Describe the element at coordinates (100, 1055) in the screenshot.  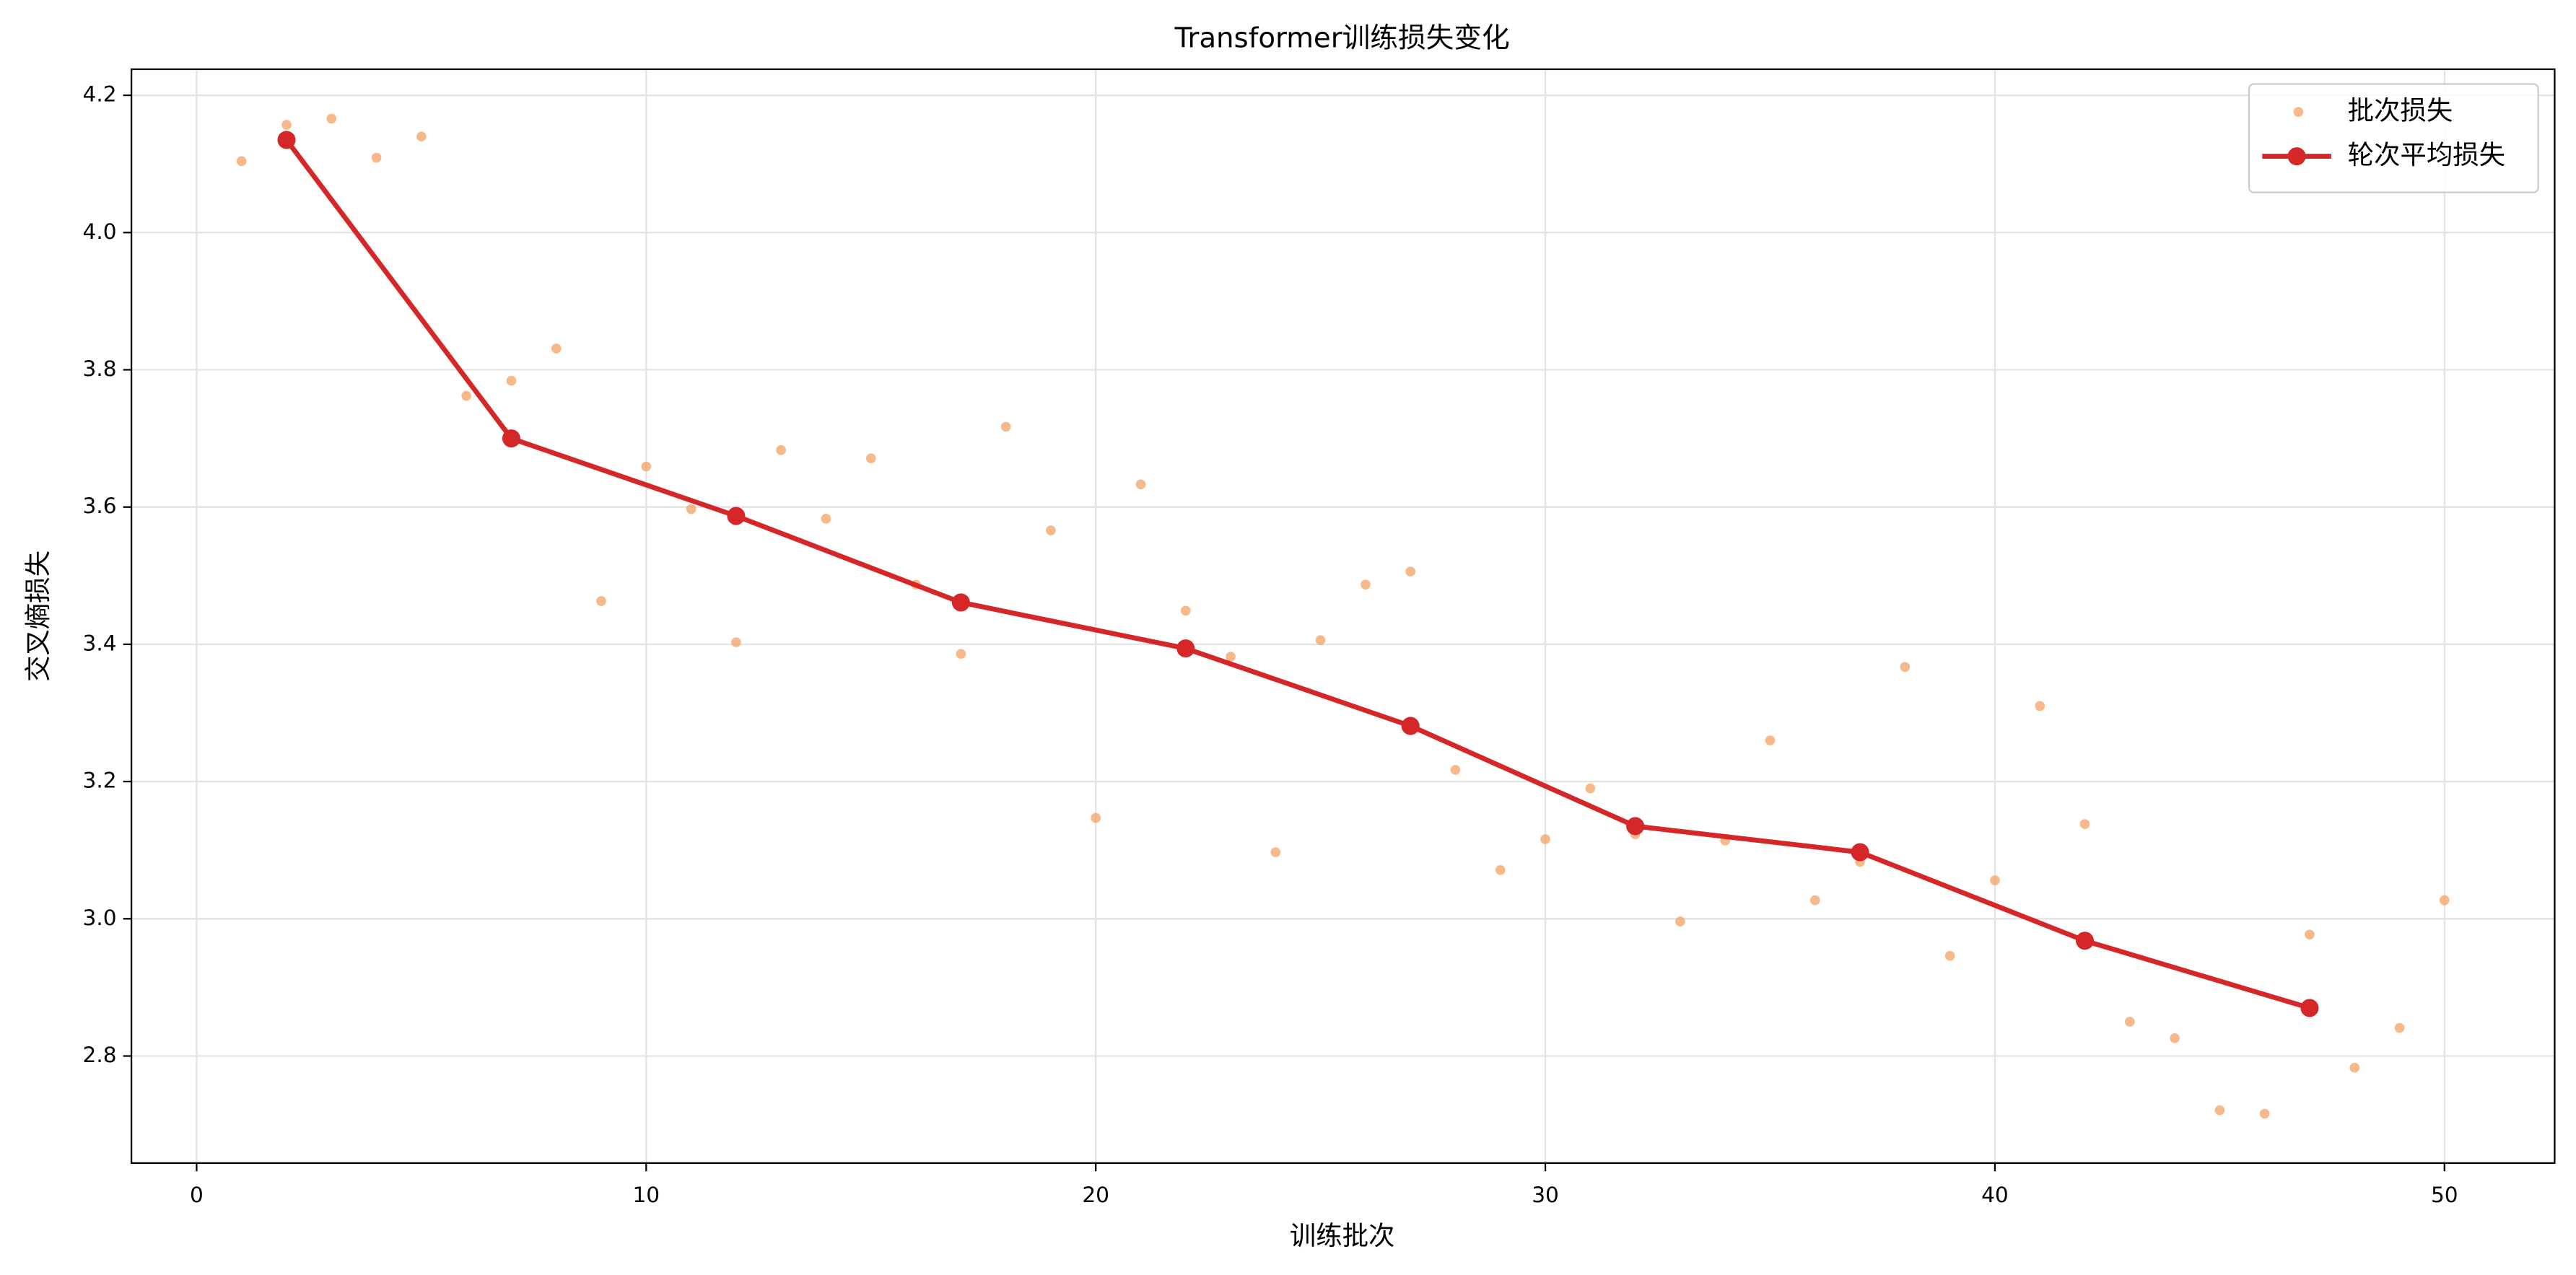
I see `y-tick-label: 2.8` at that location.